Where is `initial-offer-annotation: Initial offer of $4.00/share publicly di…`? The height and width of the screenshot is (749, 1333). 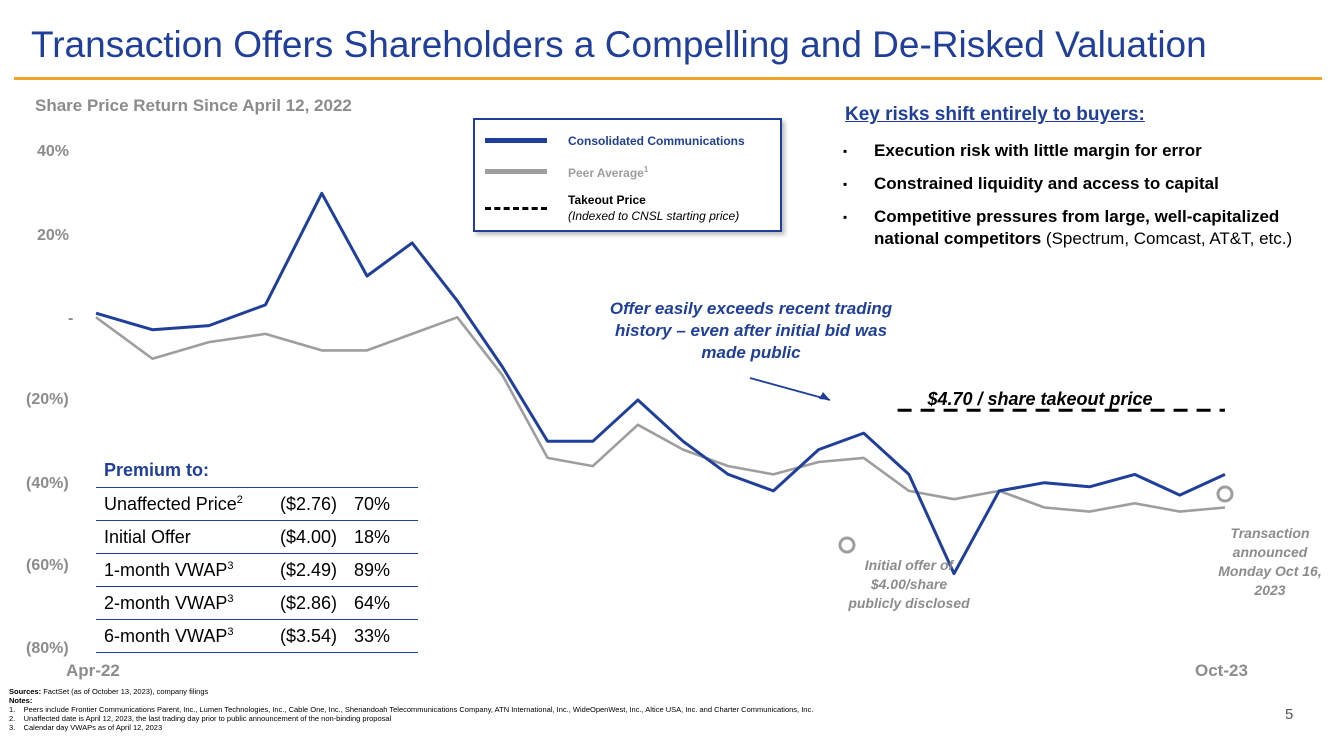 initial-offer-annotation: Initial offer of $4.00/share publicly di… is located at coordinates (909, 584).